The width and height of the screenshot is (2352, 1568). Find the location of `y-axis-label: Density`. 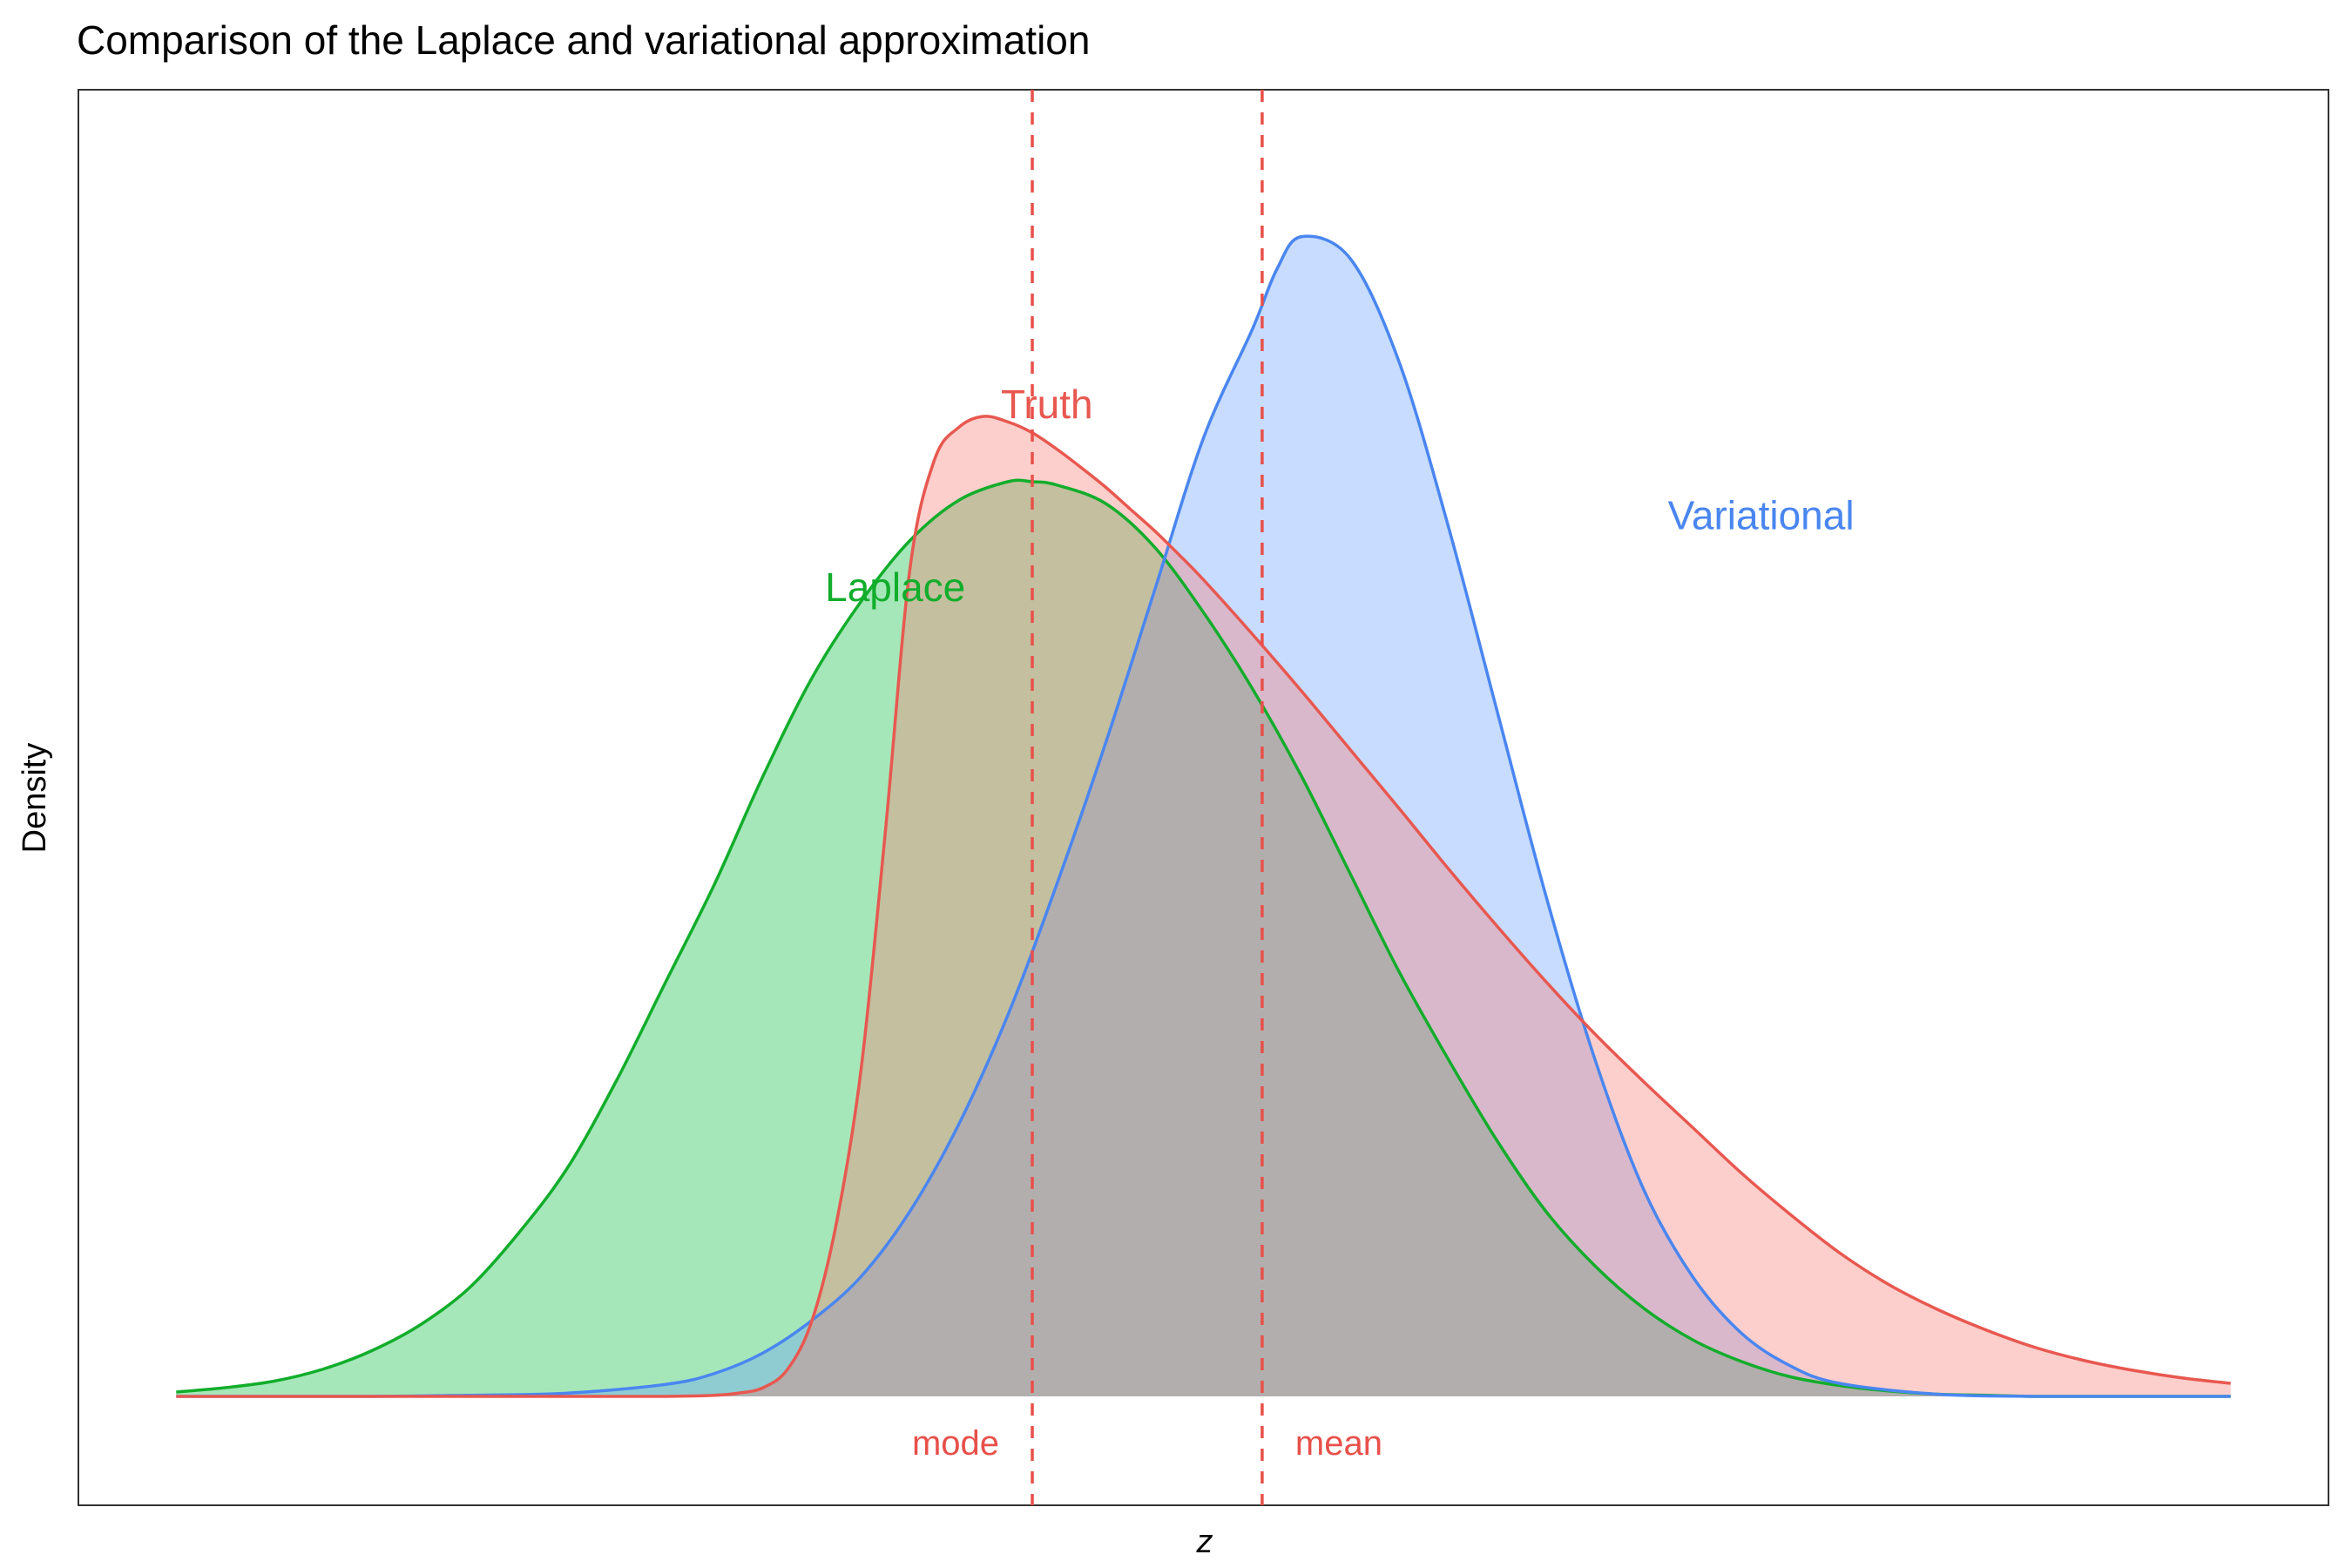

y-axis-label: Density is located at coordinates (35, 798).